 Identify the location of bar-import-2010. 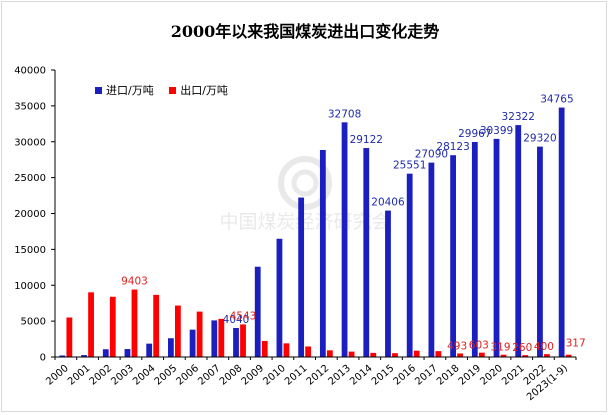
(279, 297).